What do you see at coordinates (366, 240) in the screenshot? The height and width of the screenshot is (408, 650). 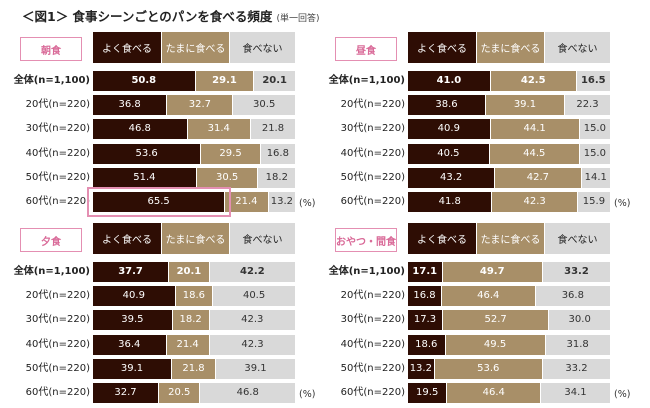 I see `panel-category-label: おやつ・間食` at bounding box center [366, 240].